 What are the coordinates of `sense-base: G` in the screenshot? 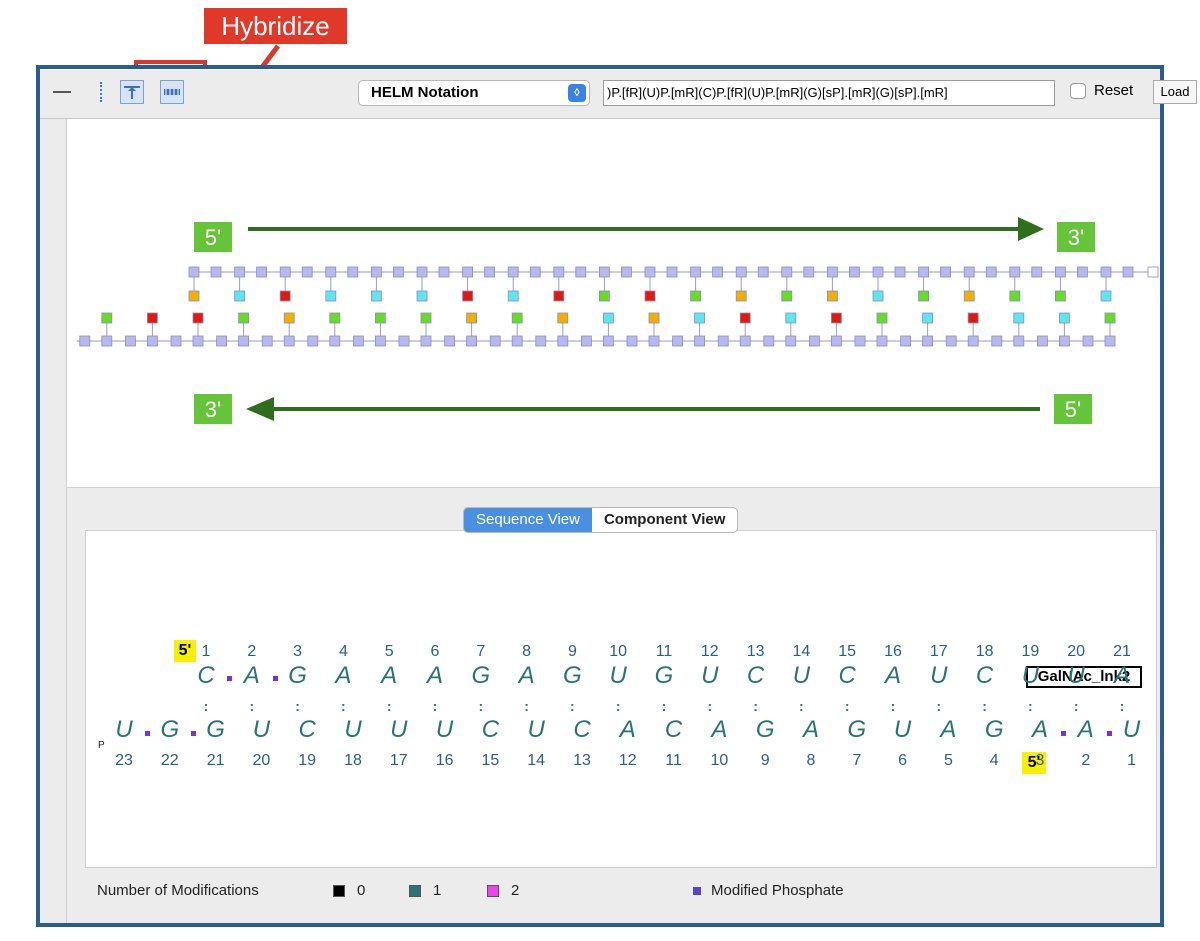 It's located at (664, 675).